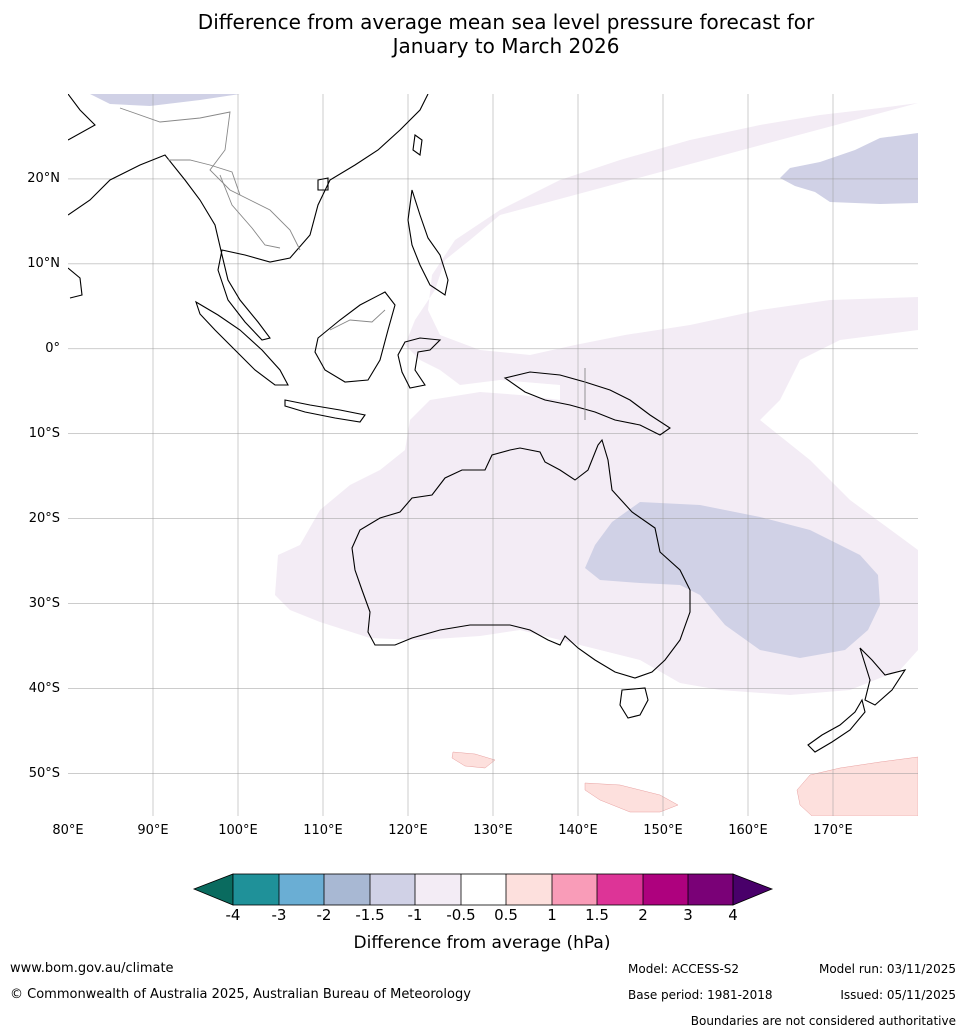  Describe the element at coordinates (700, 995) in the screenshot. I see `footer-base-period: Base period: 1981-2018` at that location.